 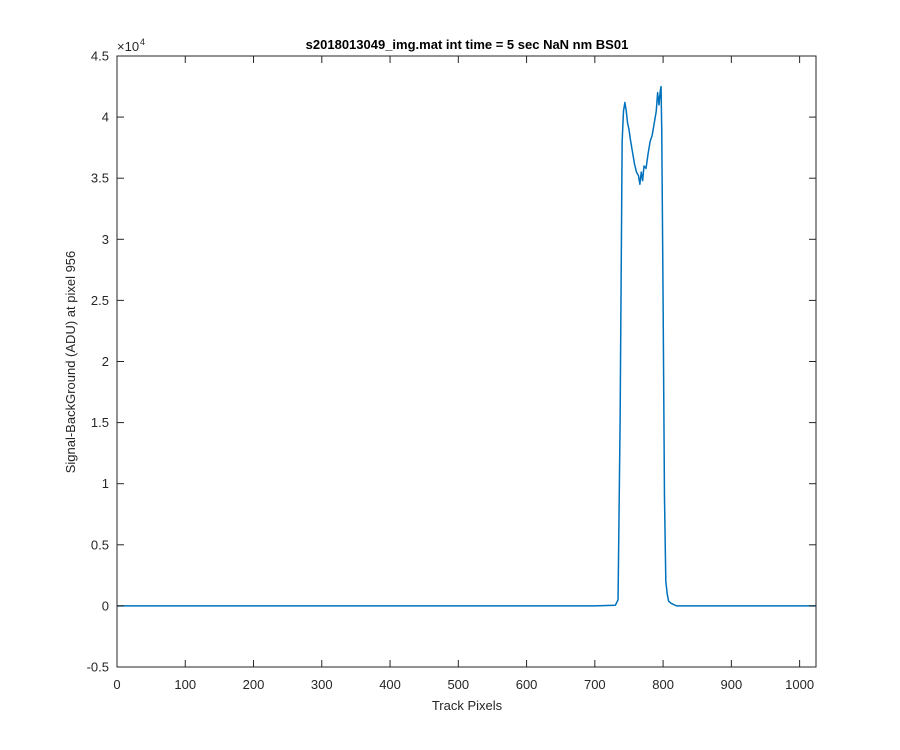 I want to click on y-tick-label: 4, so click(x=105, y=117).